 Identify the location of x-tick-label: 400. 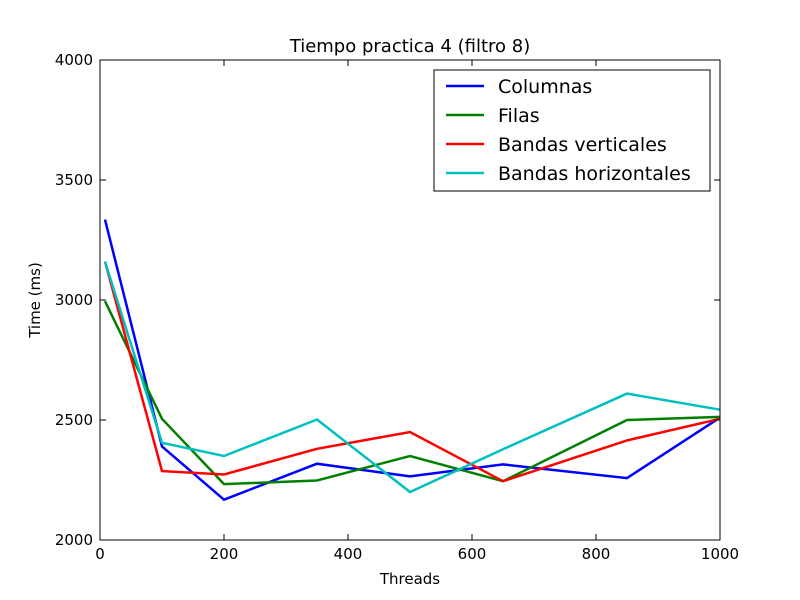
(348, 554).